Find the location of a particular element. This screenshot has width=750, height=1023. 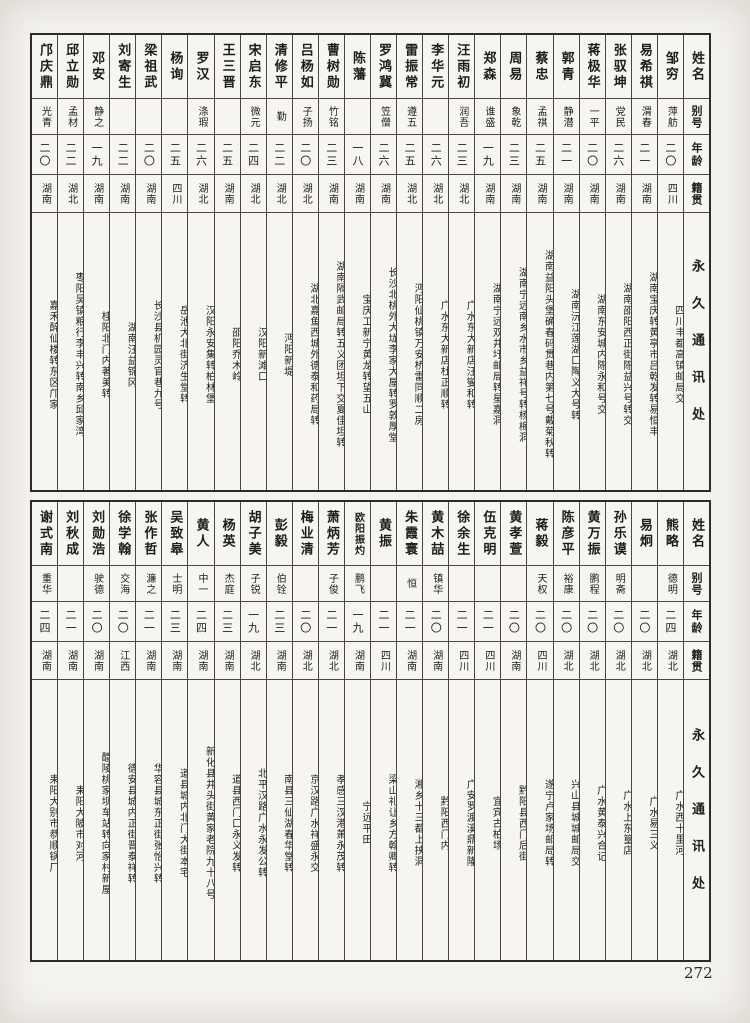

person-column: 吴致皋 士明 二三 湖南 道县城内北门大街本宅 is located at coordinates (174, 731).